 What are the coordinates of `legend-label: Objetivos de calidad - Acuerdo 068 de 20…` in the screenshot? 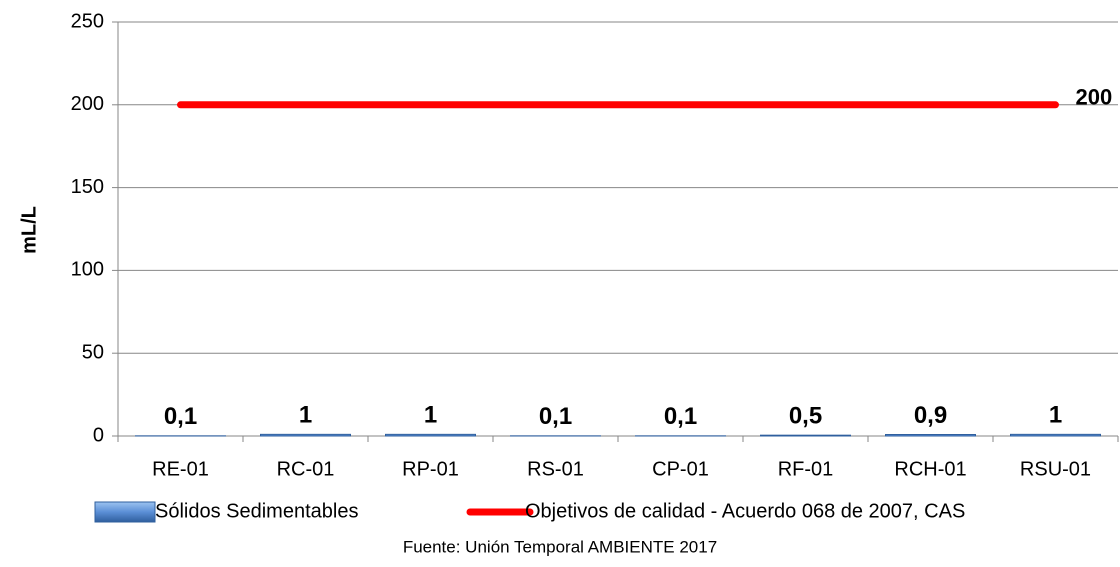 It's located at (745, 511).